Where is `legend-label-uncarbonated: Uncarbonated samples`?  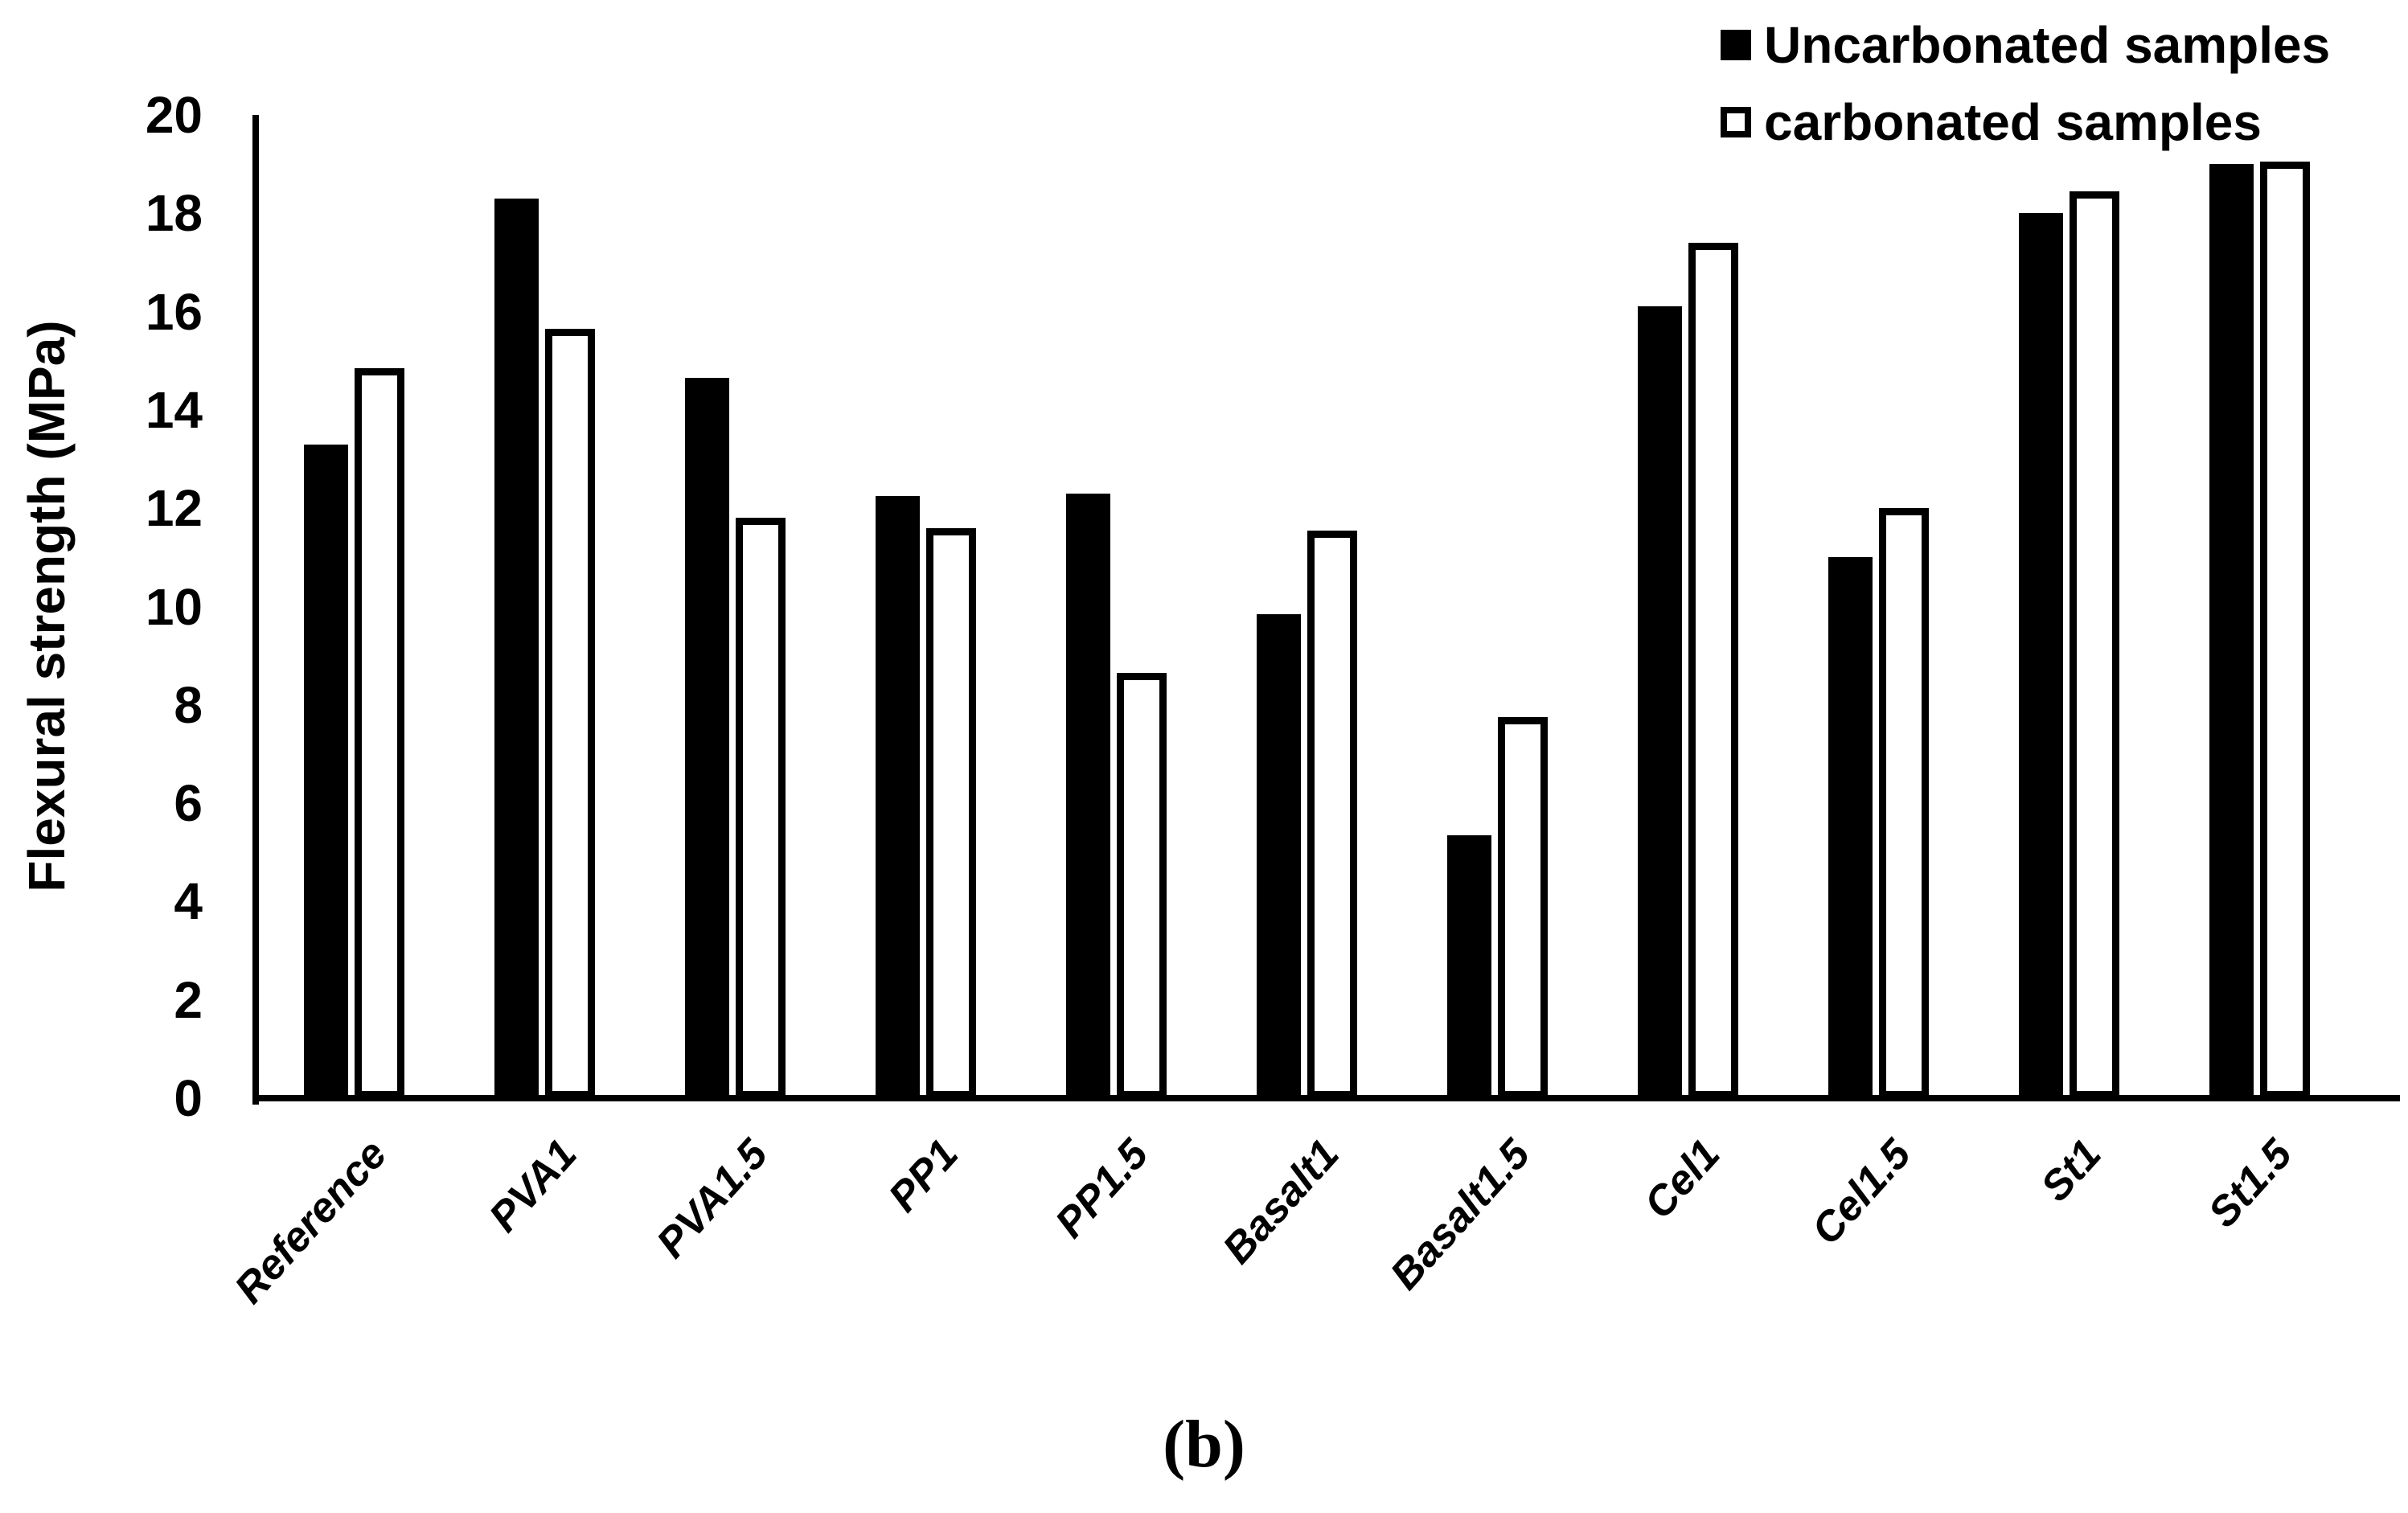 legend-label-uncarbonated: Uncarbonated samples is located at coordinates (2048, 45).